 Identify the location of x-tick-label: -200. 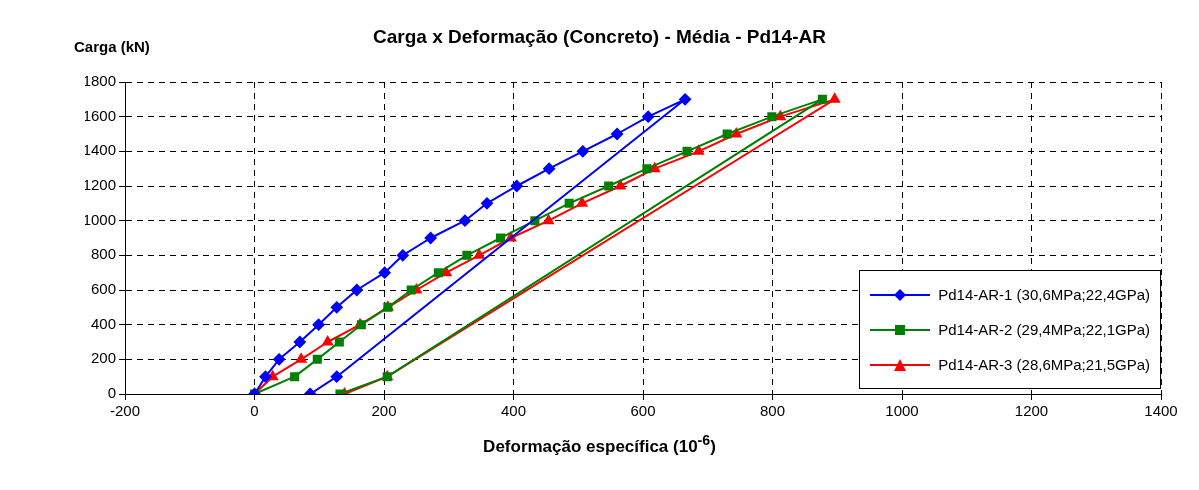
(125, 411).